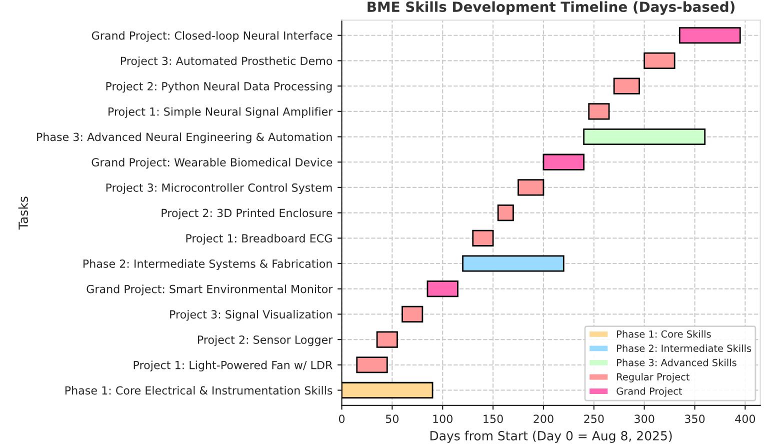  I want to click on legend-label: Regular Project, so click(653, 377).